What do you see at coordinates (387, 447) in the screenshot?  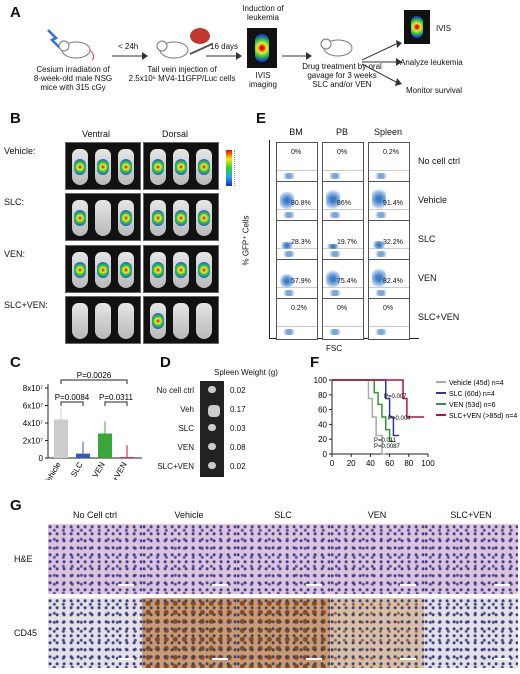 I see `f-p-value: P=0.0087` at bounding box center [387, 447].